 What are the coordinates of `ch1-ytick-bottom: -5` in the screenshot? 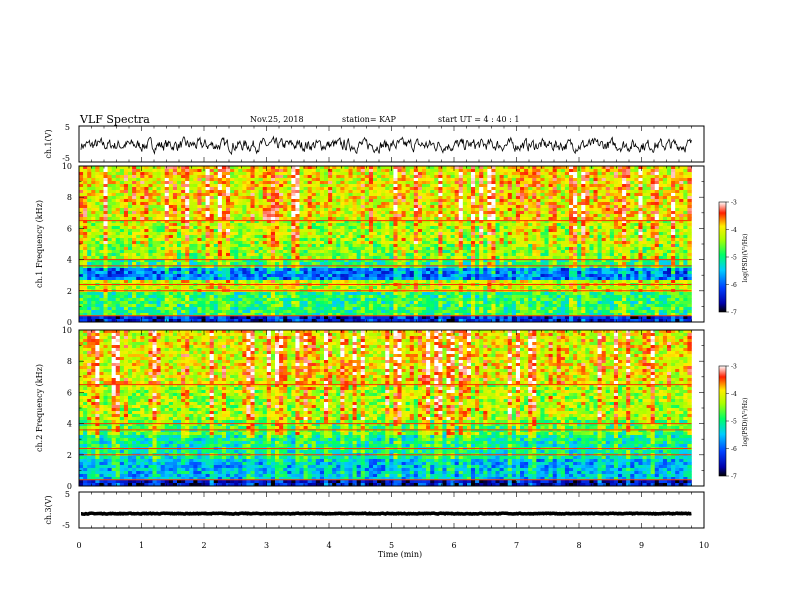 It's located at (66, 158).